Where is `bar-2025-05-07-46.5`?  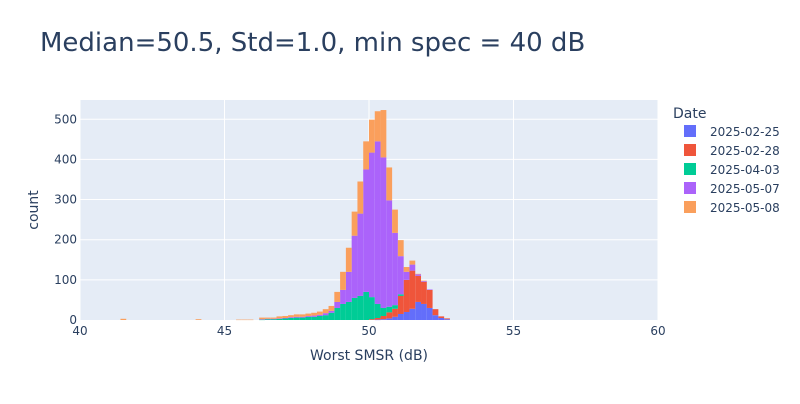 bar-2025-05-07-46.5 is located at coordinates (267, 319).